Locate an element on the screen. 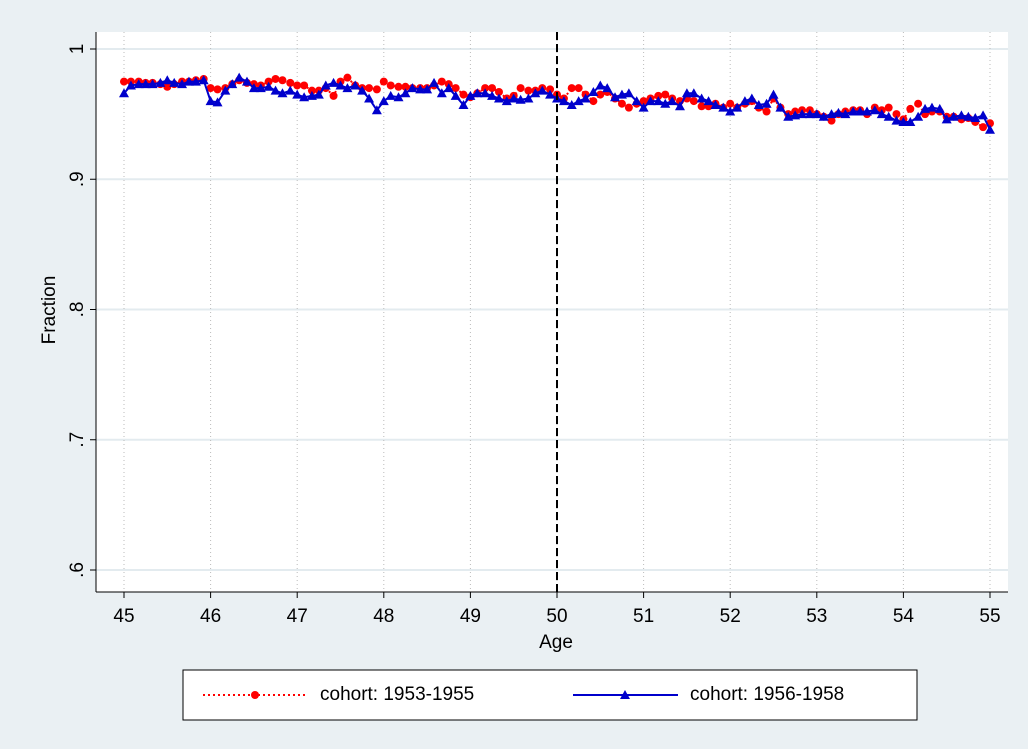 This screenshot has height=749, width=1028. y-axis-title: Fraction is located at coordinates (49, 310).